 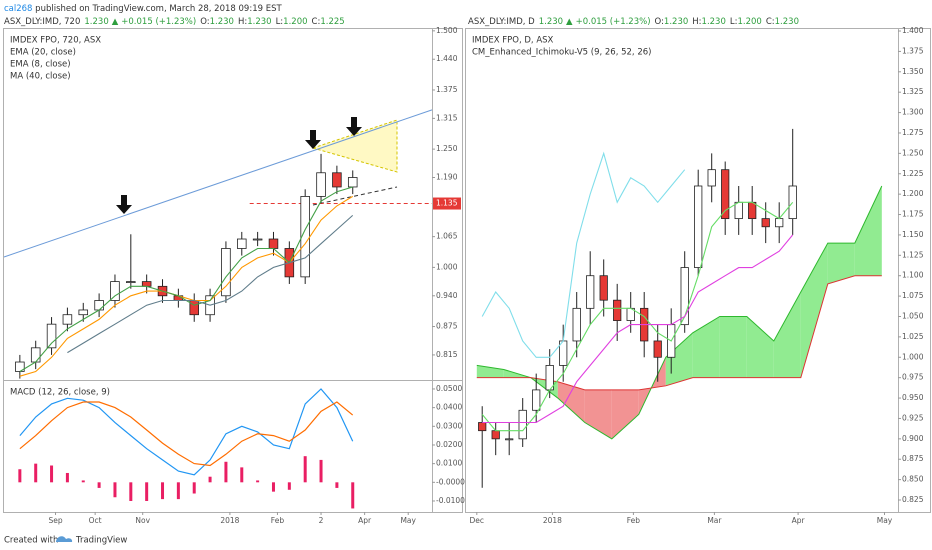 What do you see at coordinates (354, 146) in the screenshot?
I see `triangle-drawing` at bounding box center [354, 146].